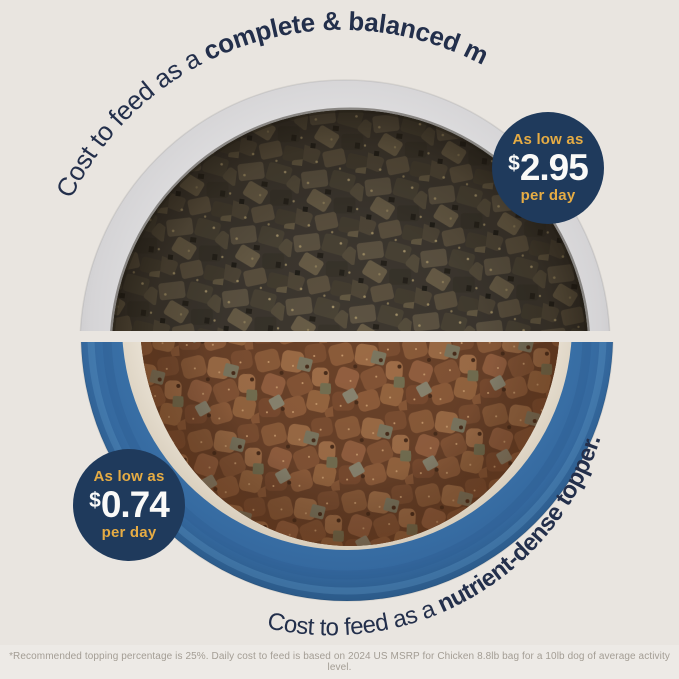  What do you see at coordinates (554, 167) in the screenshot?
I see `price-amount: 2.95` at bounding box center [554, 167].